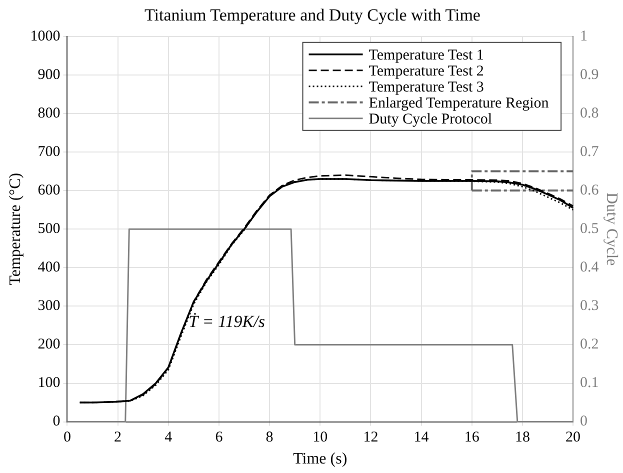 This screenshot has width=623, height=473. I want to click on y2-tick-label: 0.6, so click(590, 190).